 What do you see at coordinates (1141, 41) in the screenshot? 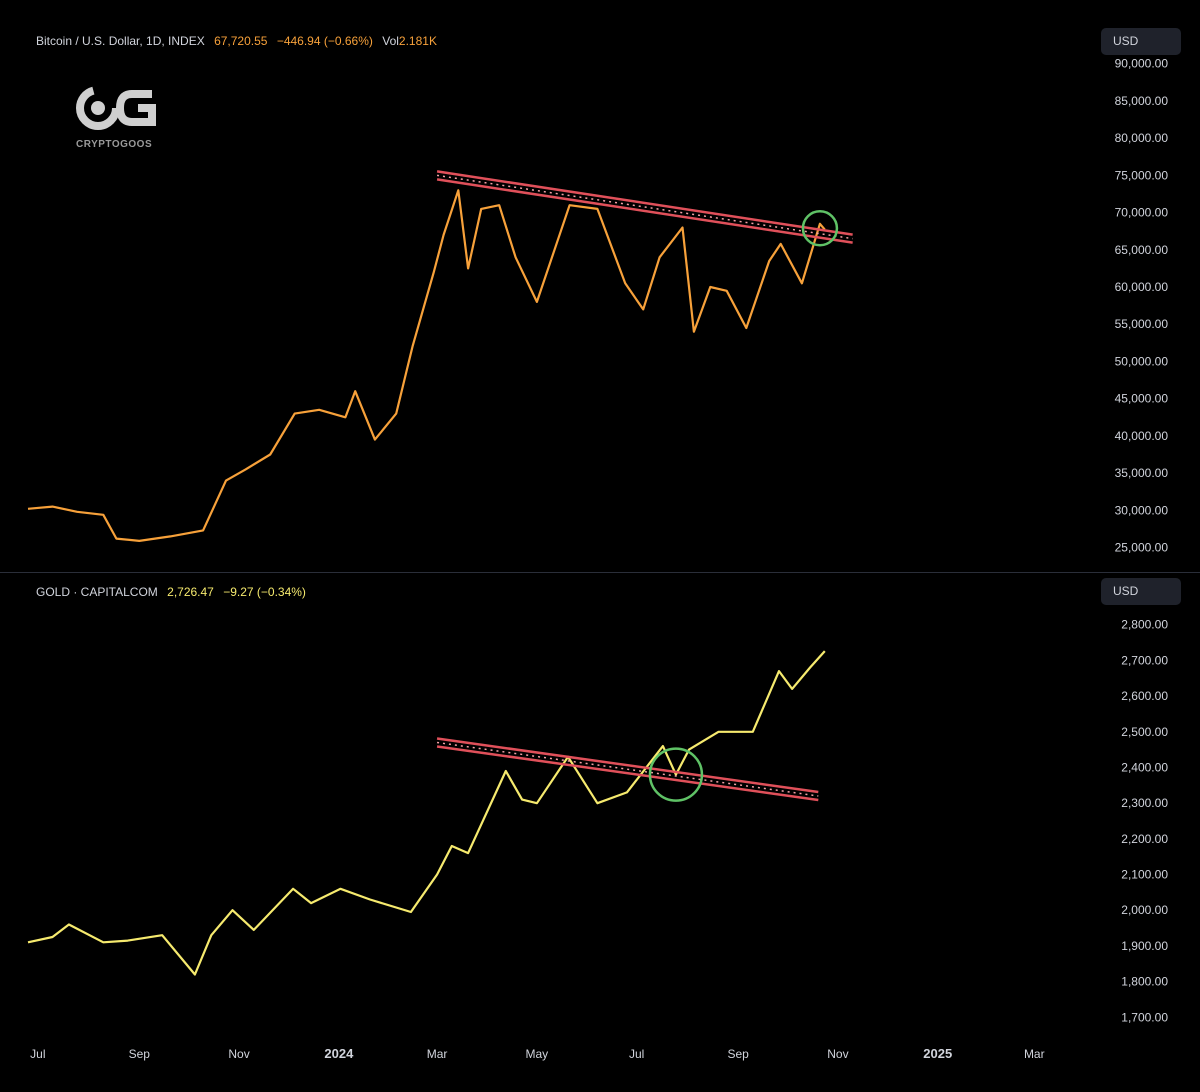
I see `btc-currency-button: USD` at bounding box center [1141, 41].